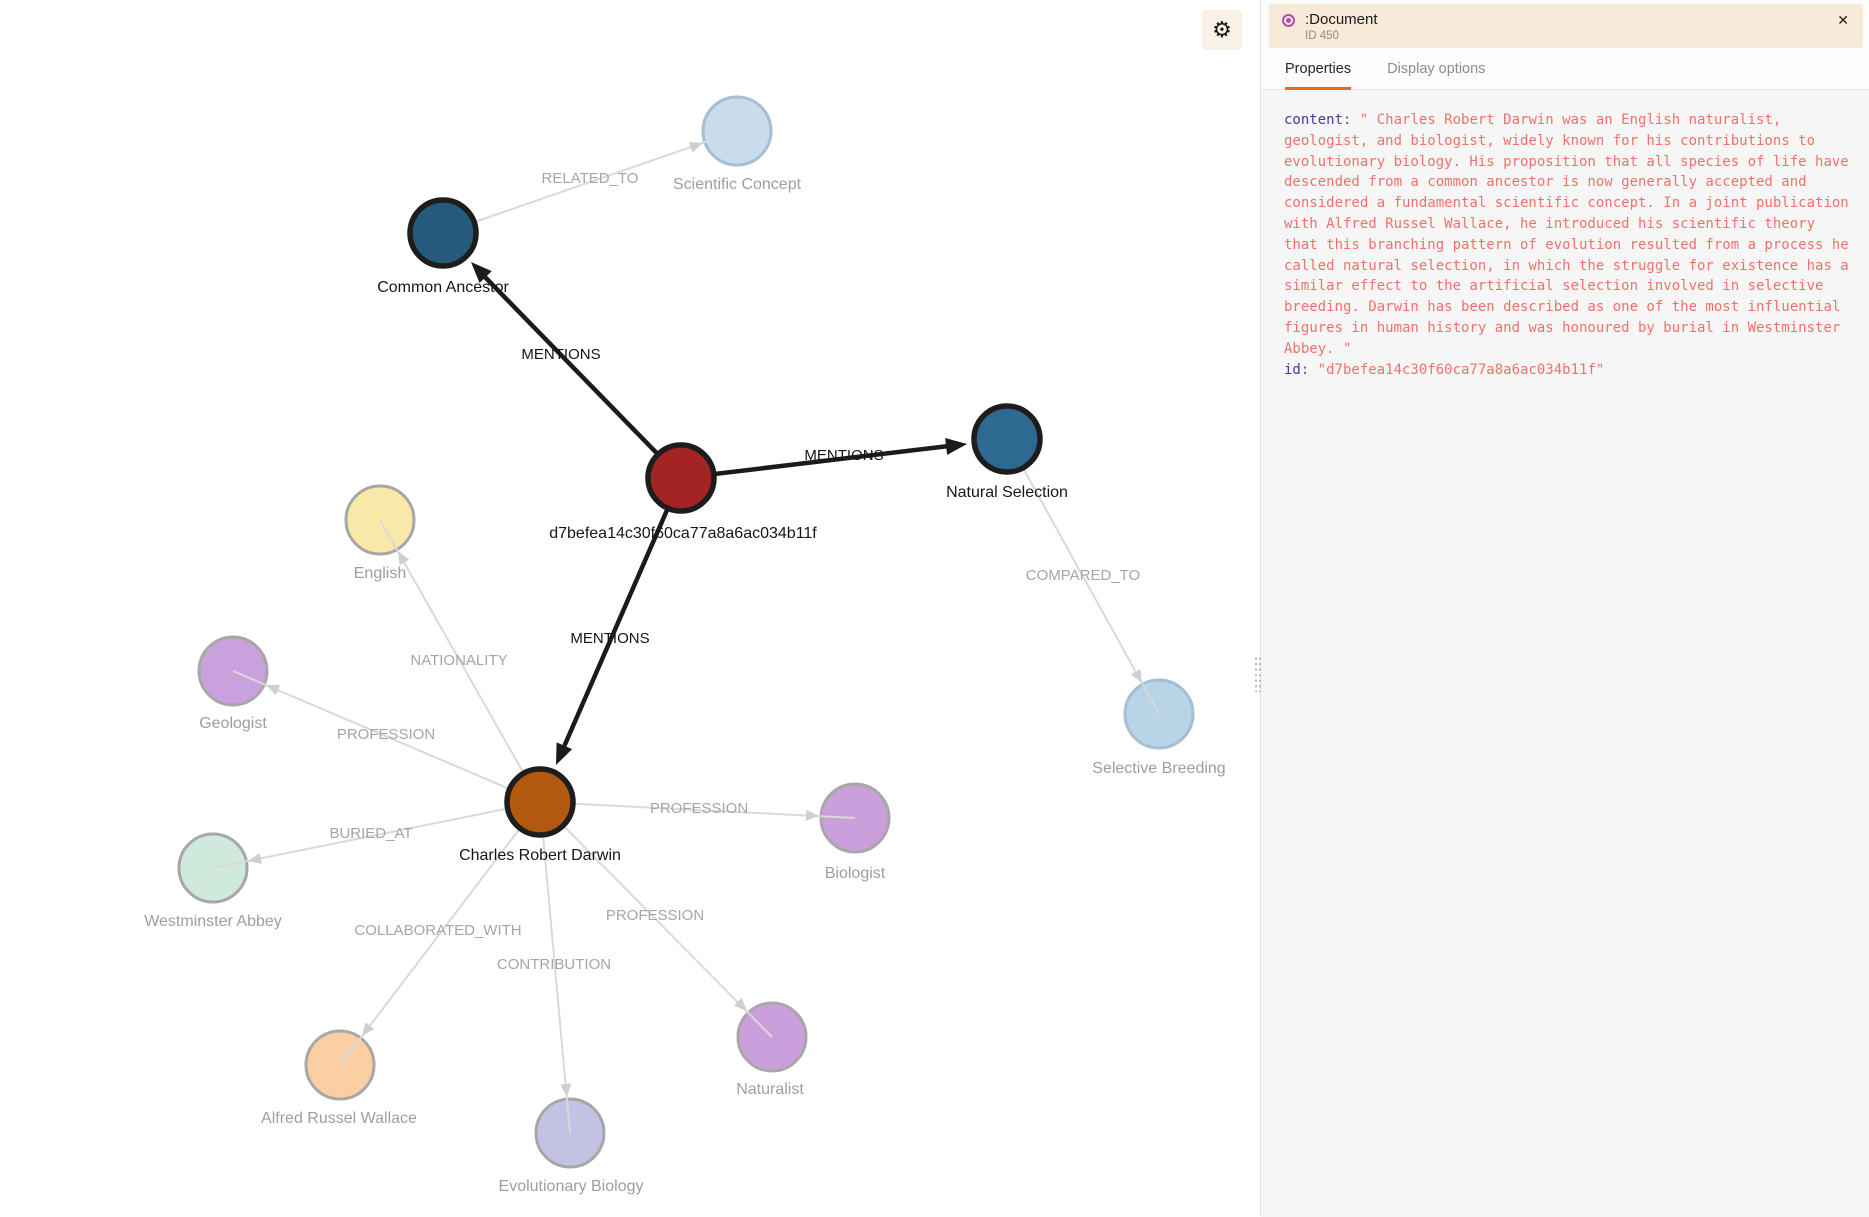  I want to click on arrowhead-buried-at, so click(255, 858).